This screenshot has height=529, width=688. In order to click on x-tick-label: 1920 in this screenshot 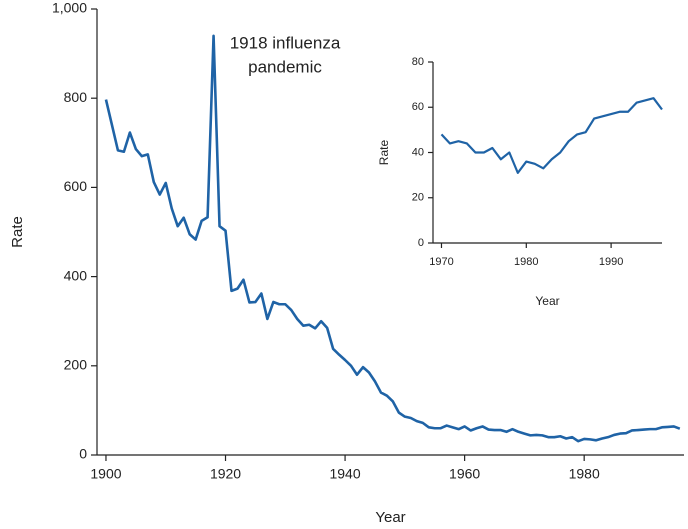, I will do `click(225, 474)`.